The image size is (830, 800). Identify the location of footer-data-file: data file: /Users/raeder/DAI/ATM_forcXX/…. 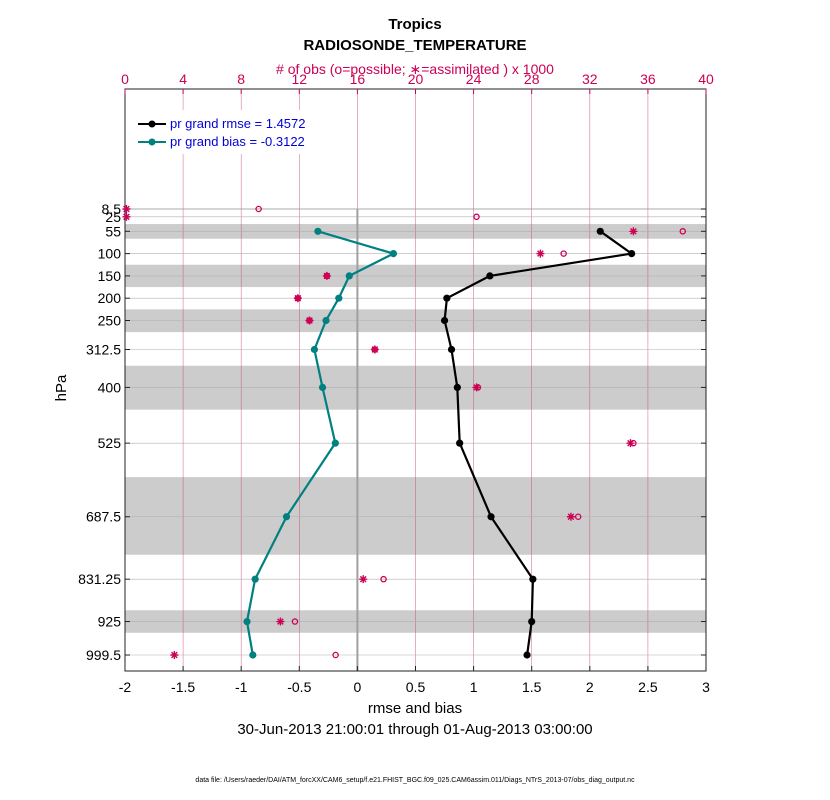
(415, 780).